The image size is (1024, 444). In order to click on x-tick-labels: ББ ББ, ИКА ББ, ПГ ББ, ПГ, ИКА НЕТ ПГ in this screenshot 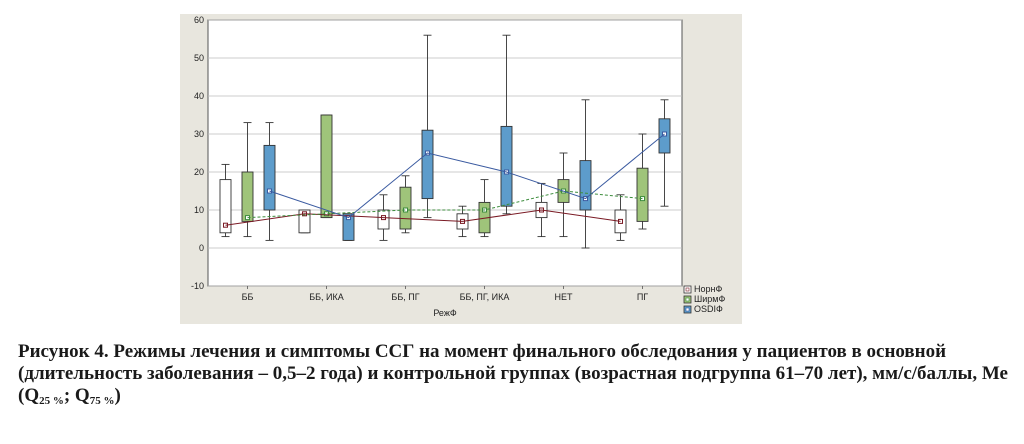, I will do `click(445, 294)`.